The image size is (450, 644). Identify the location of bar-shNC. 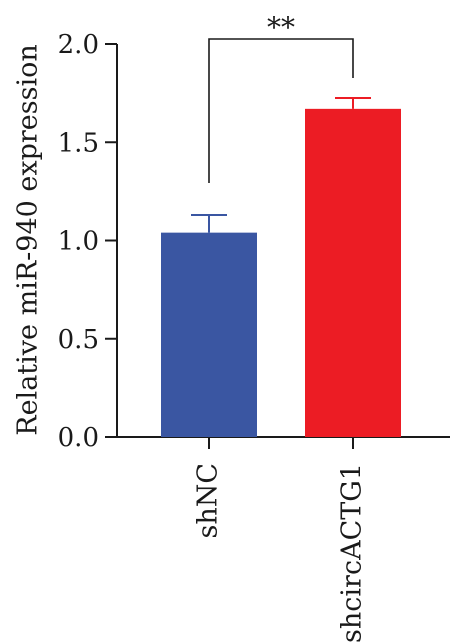
(209, 334).